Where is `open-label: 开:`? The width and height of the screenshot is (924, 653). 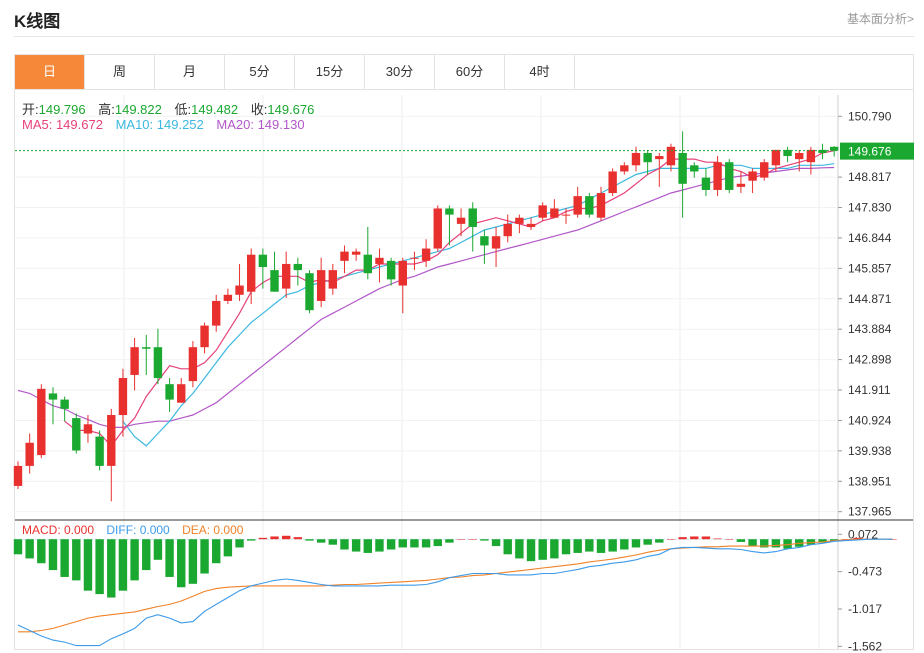
open-label: 开: is located at coordinates (30, 109).